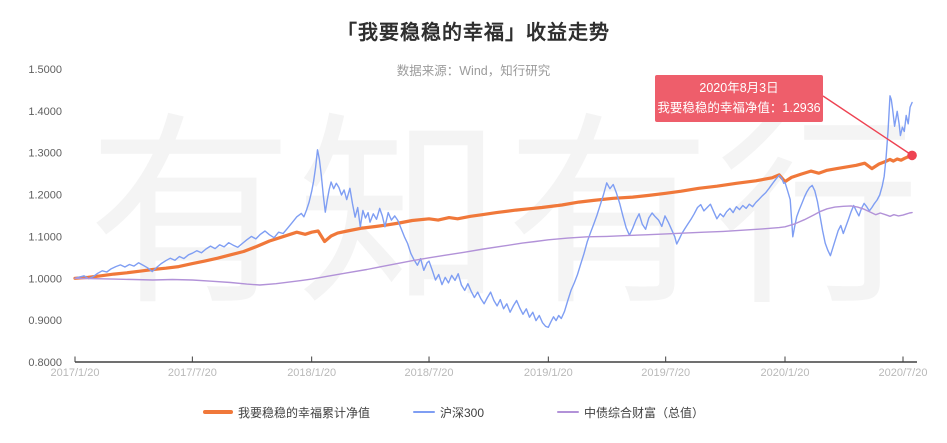 This screenshot has height=443, width=947. Describe the element at coordinates (644, 412) in the screenshot. I see `legend-label-bond-index: 中债综合财富（总值）` at that location.